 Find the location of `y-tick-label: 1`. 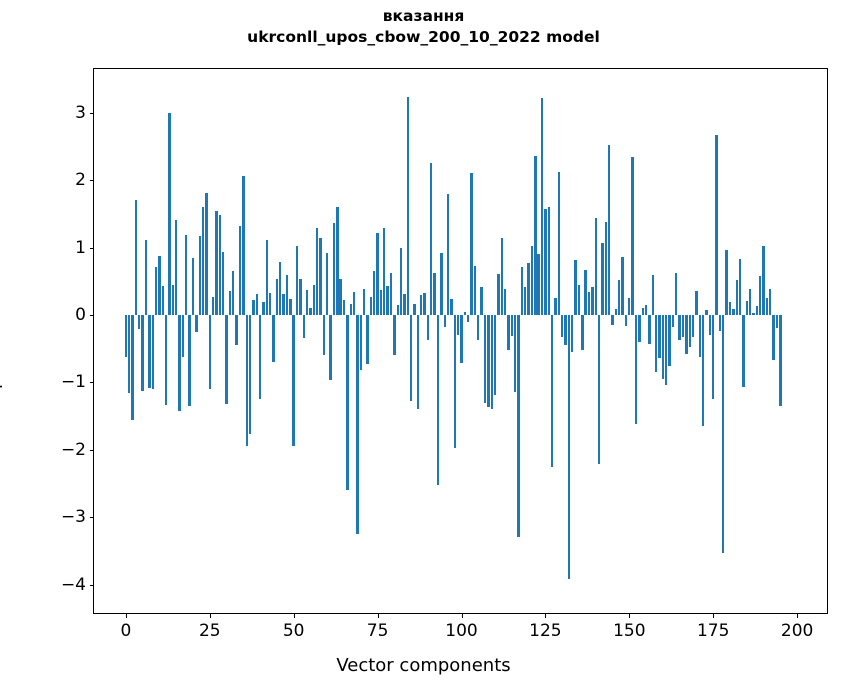

y-tick-label: 1 is located at coordinates (80, 247).